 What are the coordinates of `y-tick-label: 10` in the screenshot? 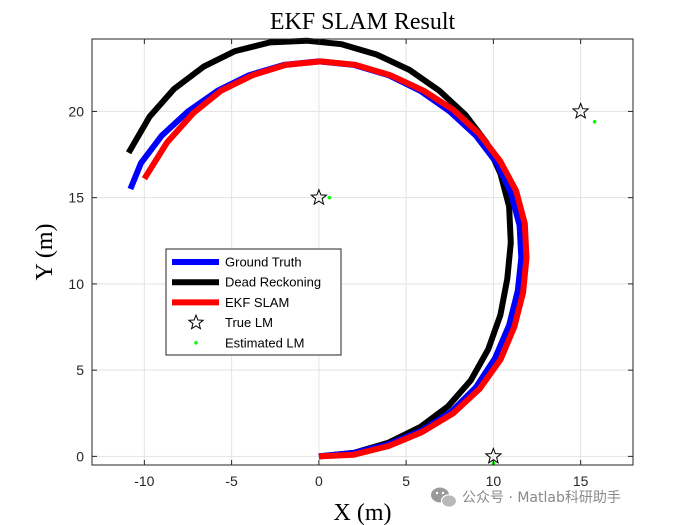 It's located at (76, 284).